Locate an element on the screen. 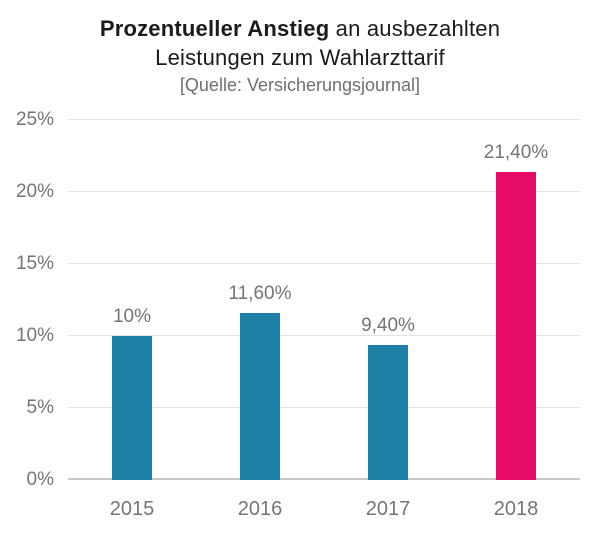 This screenshot has width=600, height=534. chart-title-bold: Prozentueller Anstieg is located at coordinates (214, 28).